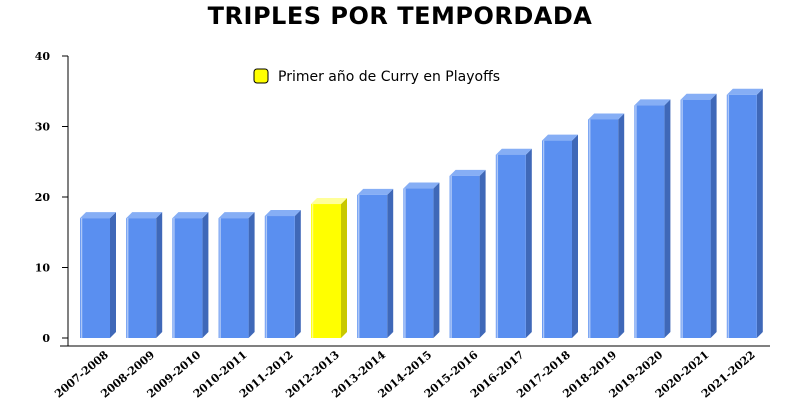 The width and height of the screenshot is (800, 420). I want to click on legend-label: Primer año de Curry en Playoffs, so click(389, 77).